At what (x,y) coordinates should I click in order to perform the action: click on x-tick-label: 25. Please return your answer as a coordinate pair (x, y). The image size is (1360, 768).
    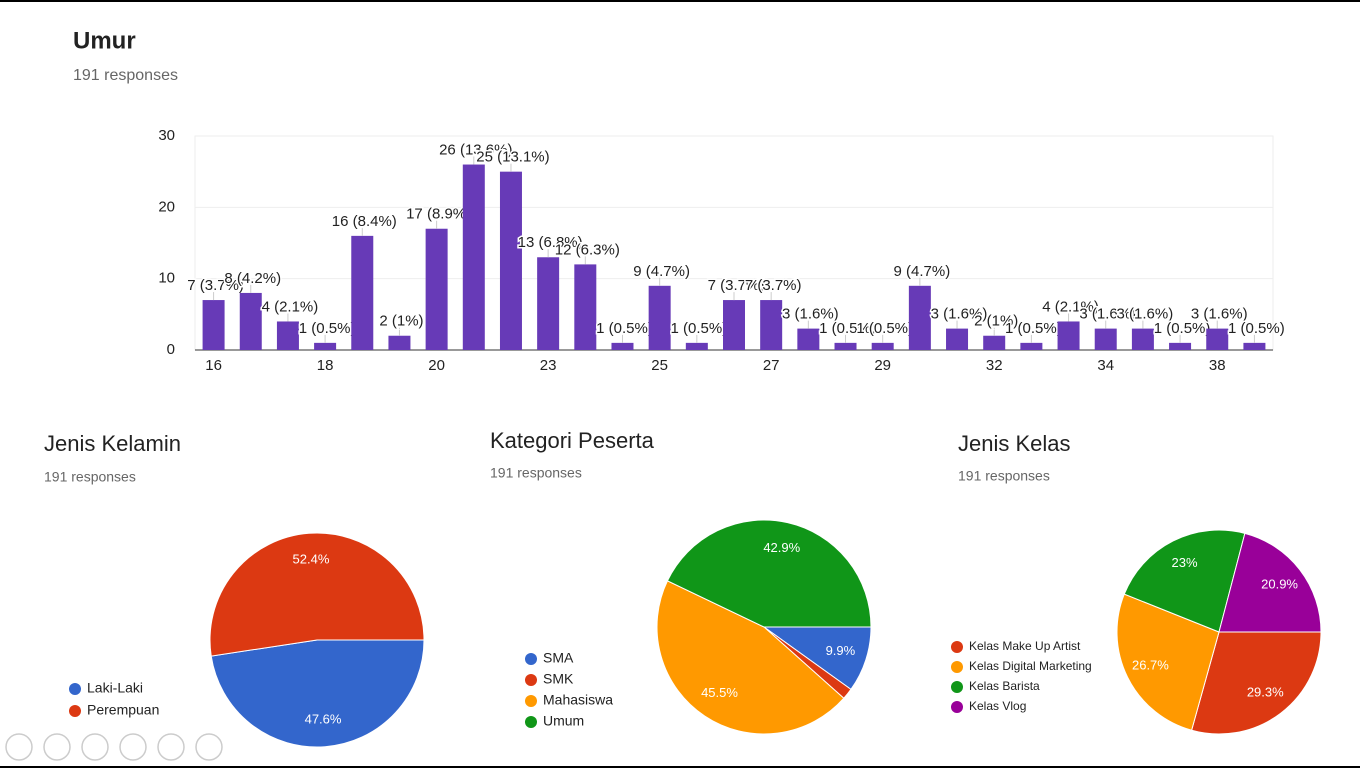
    Looking at the image, I should click on (659, 365).